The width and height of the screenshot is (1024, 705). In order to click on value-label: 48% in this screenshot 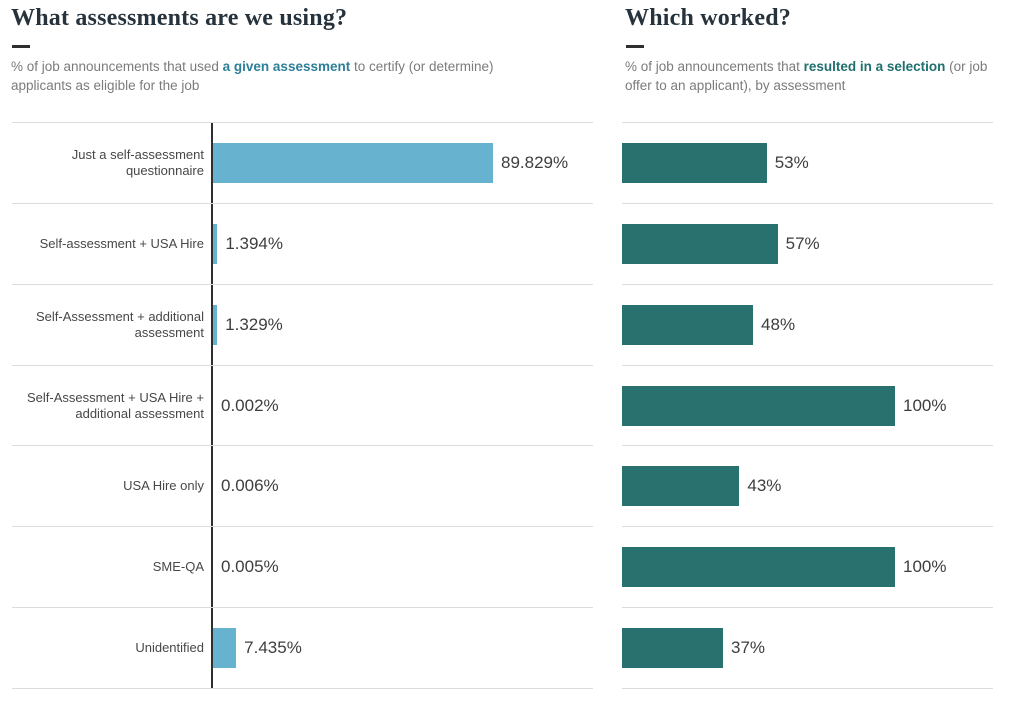, I will do `click(778, 324)`.